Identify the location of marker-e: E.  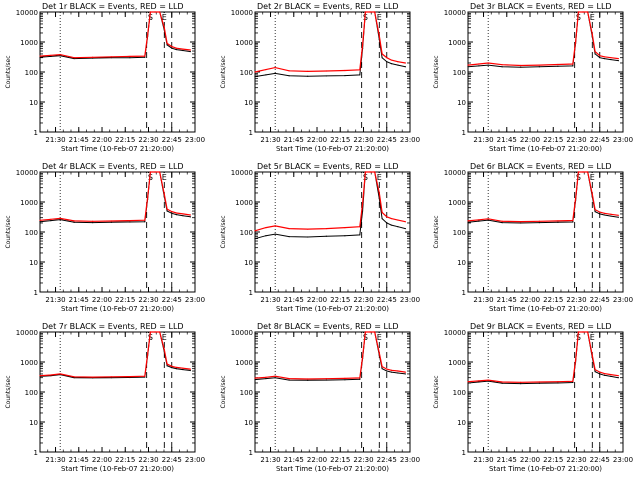
(592, 17).